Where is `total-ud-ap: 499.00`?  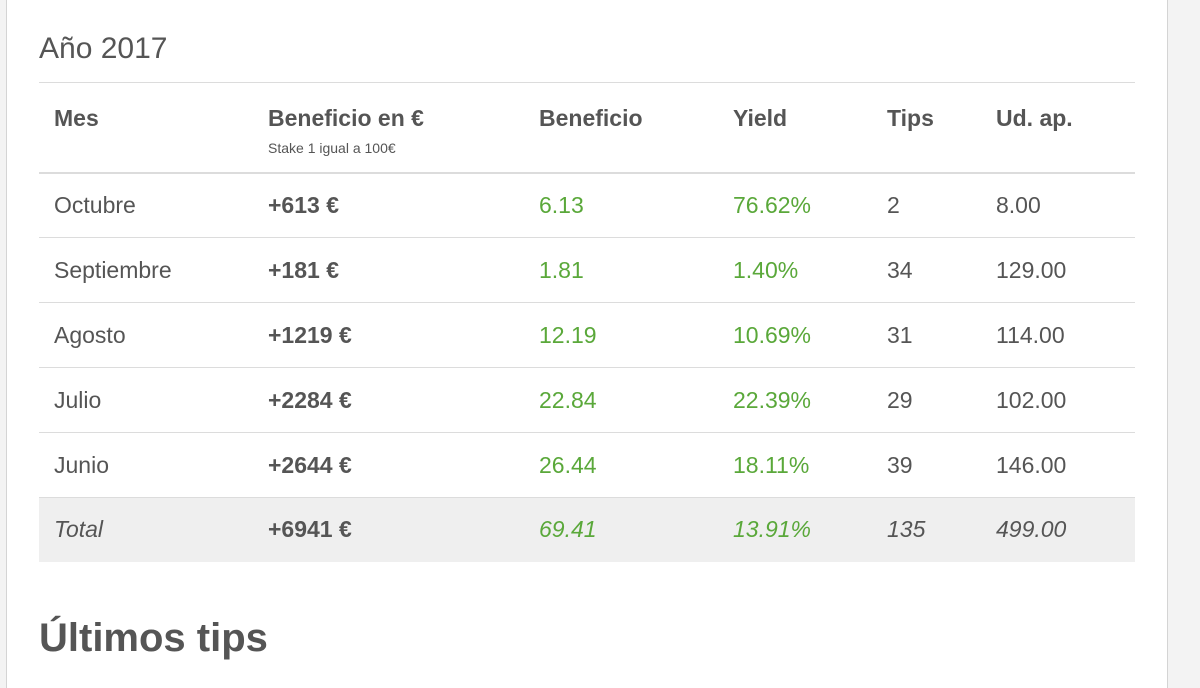 total-ud-ap: 499.00 is located at coordinates (1031, 529).